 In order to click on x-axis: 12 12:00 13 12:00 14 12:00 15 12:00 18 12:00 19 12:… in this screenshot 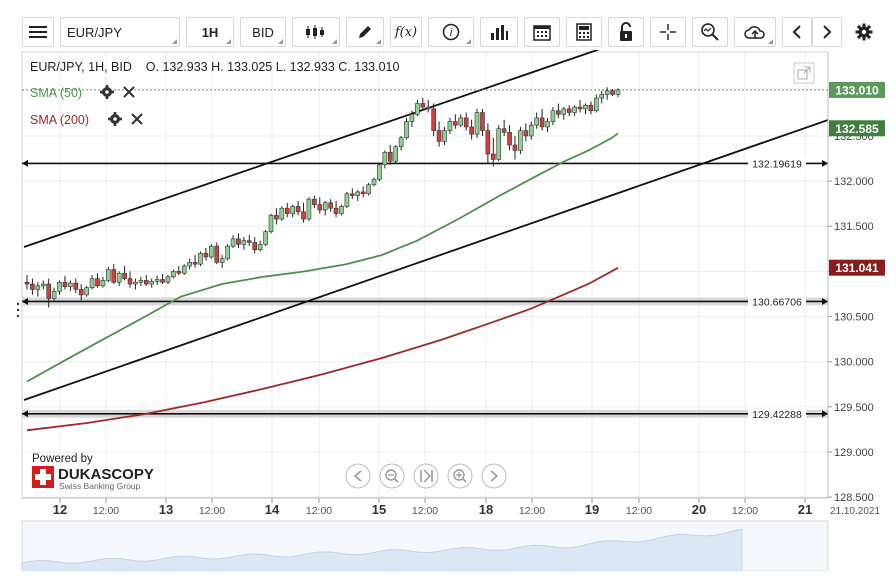, I will do `click(451, 507)`.